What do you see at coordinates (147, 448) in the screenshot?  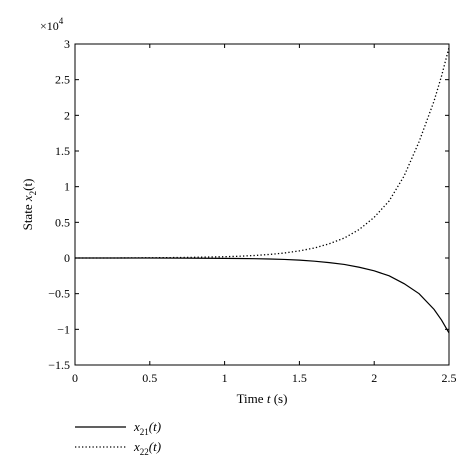 I see `legend-label-22: x22(t)` at bounding box center [147, 448].